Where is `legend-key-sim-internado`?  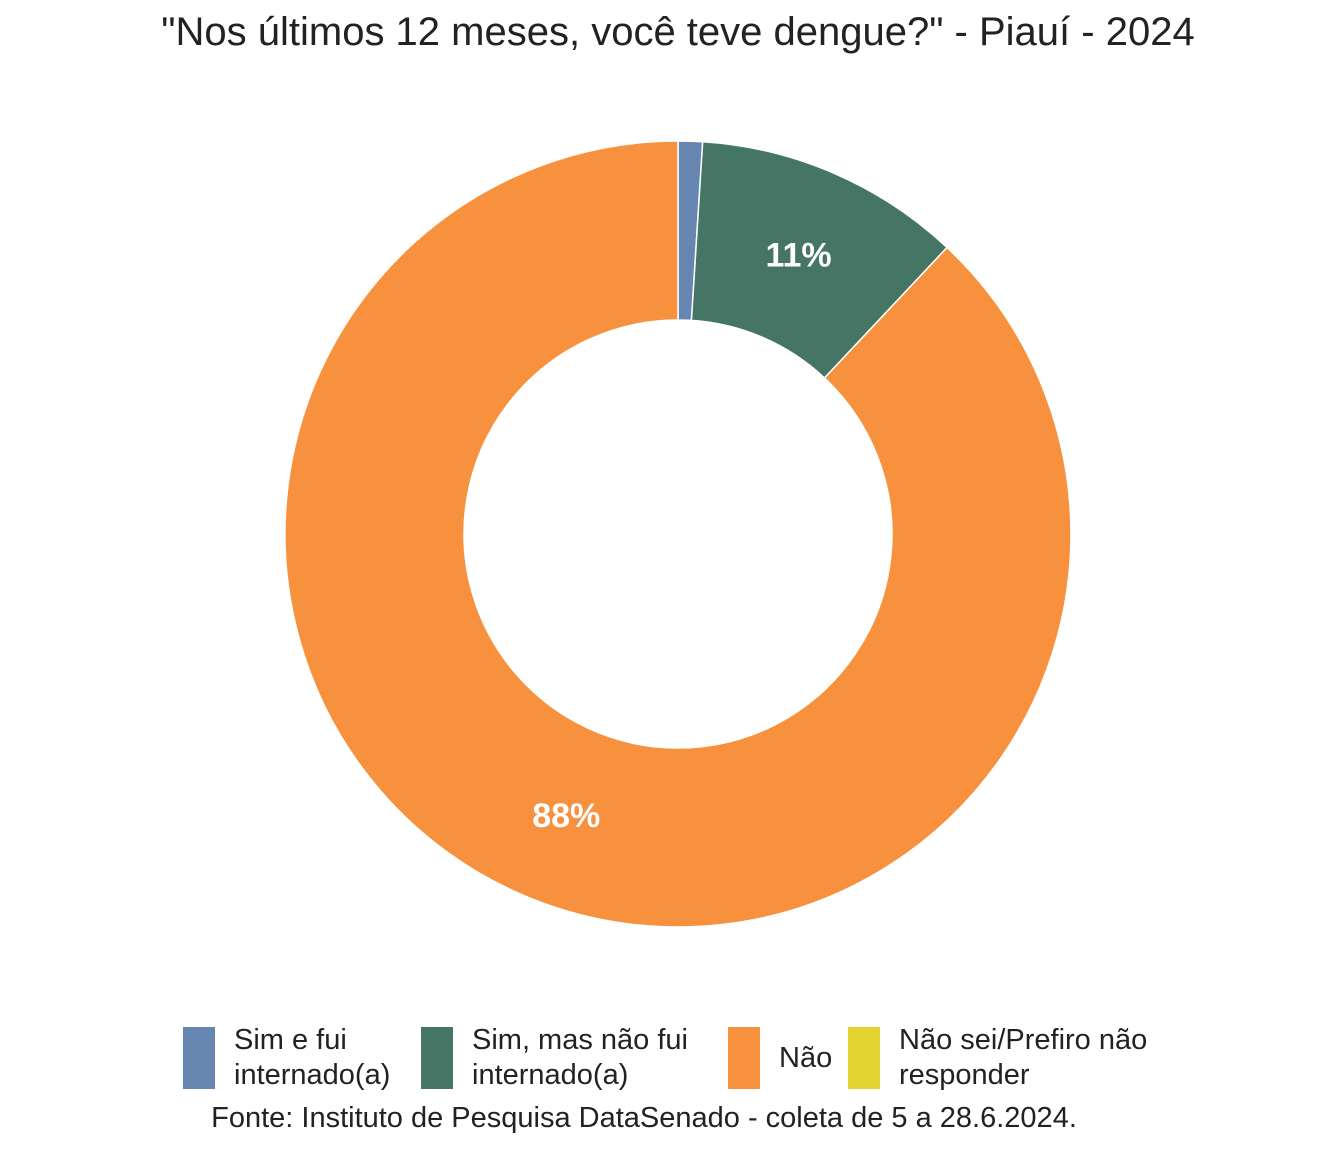
legend-key-sim-internado is located at coordinates (199, 1058).